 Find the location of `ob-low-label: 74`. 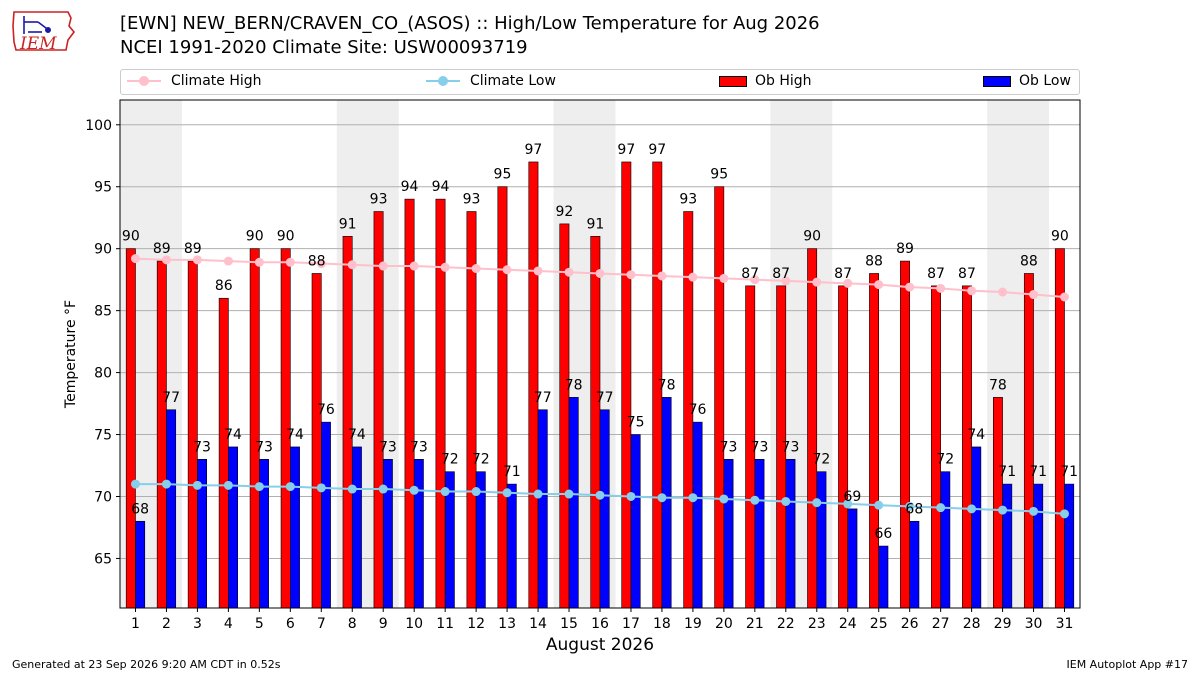

ob-low-label: 74 is located at coordinates (295, 435).